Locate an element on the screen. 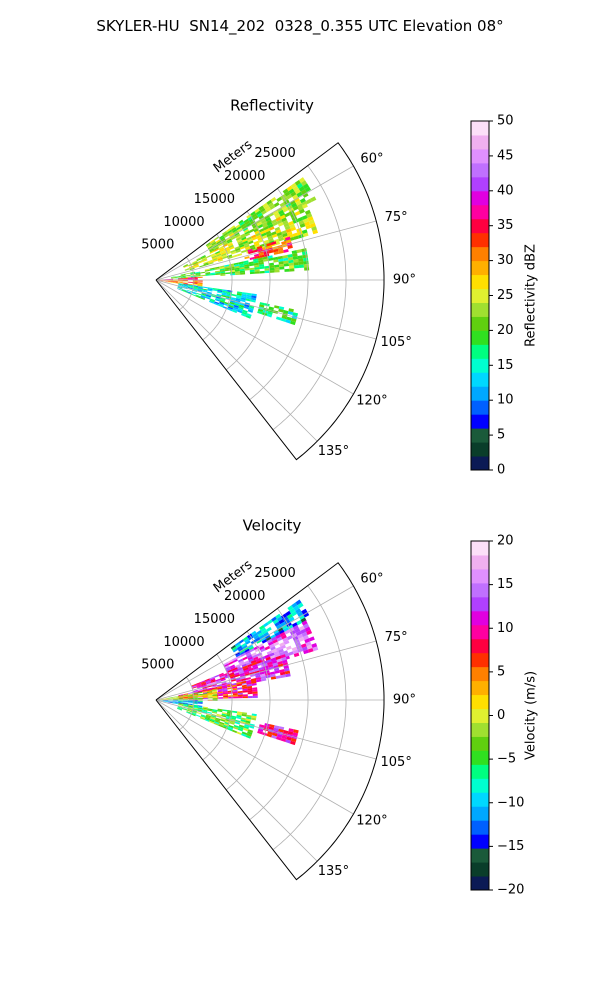 This screenshot has width=600, height=1000. azimuth-tick-label: 135° is located at coordinates (333, 871).